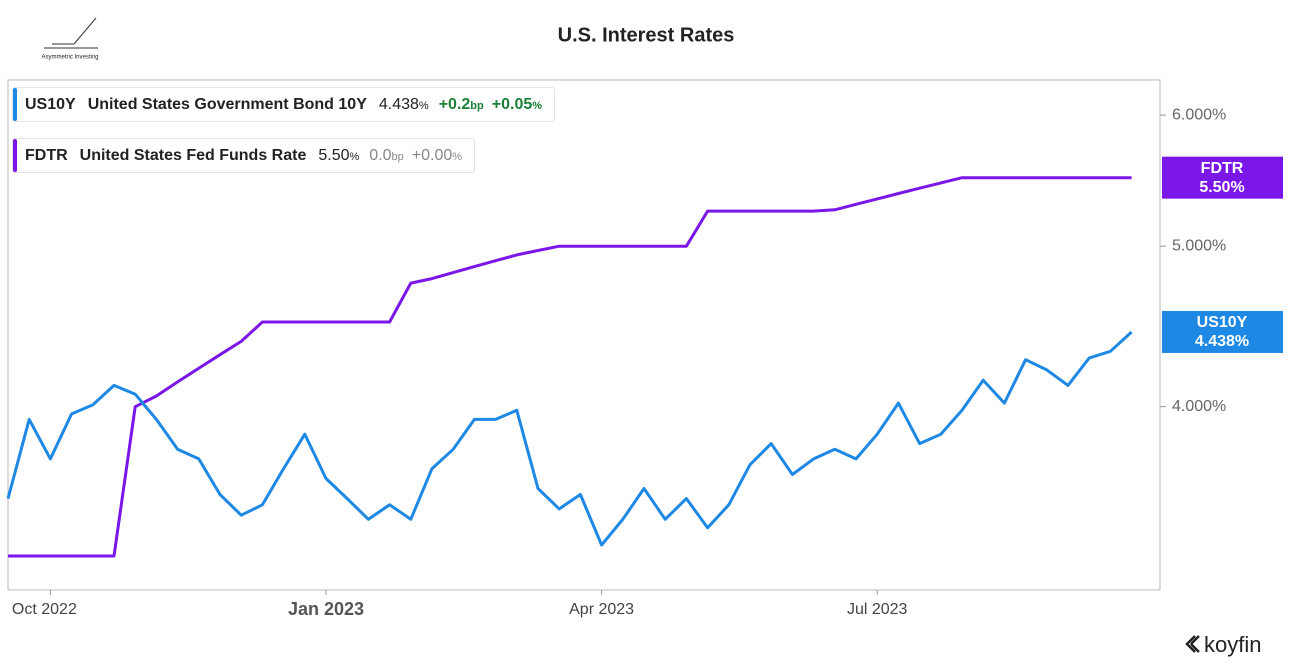 This screenshot has width=1292, height=668. Describe the element at coordinates (454, 104) in the screenshot. I see `change-value: +0.2` at that location.